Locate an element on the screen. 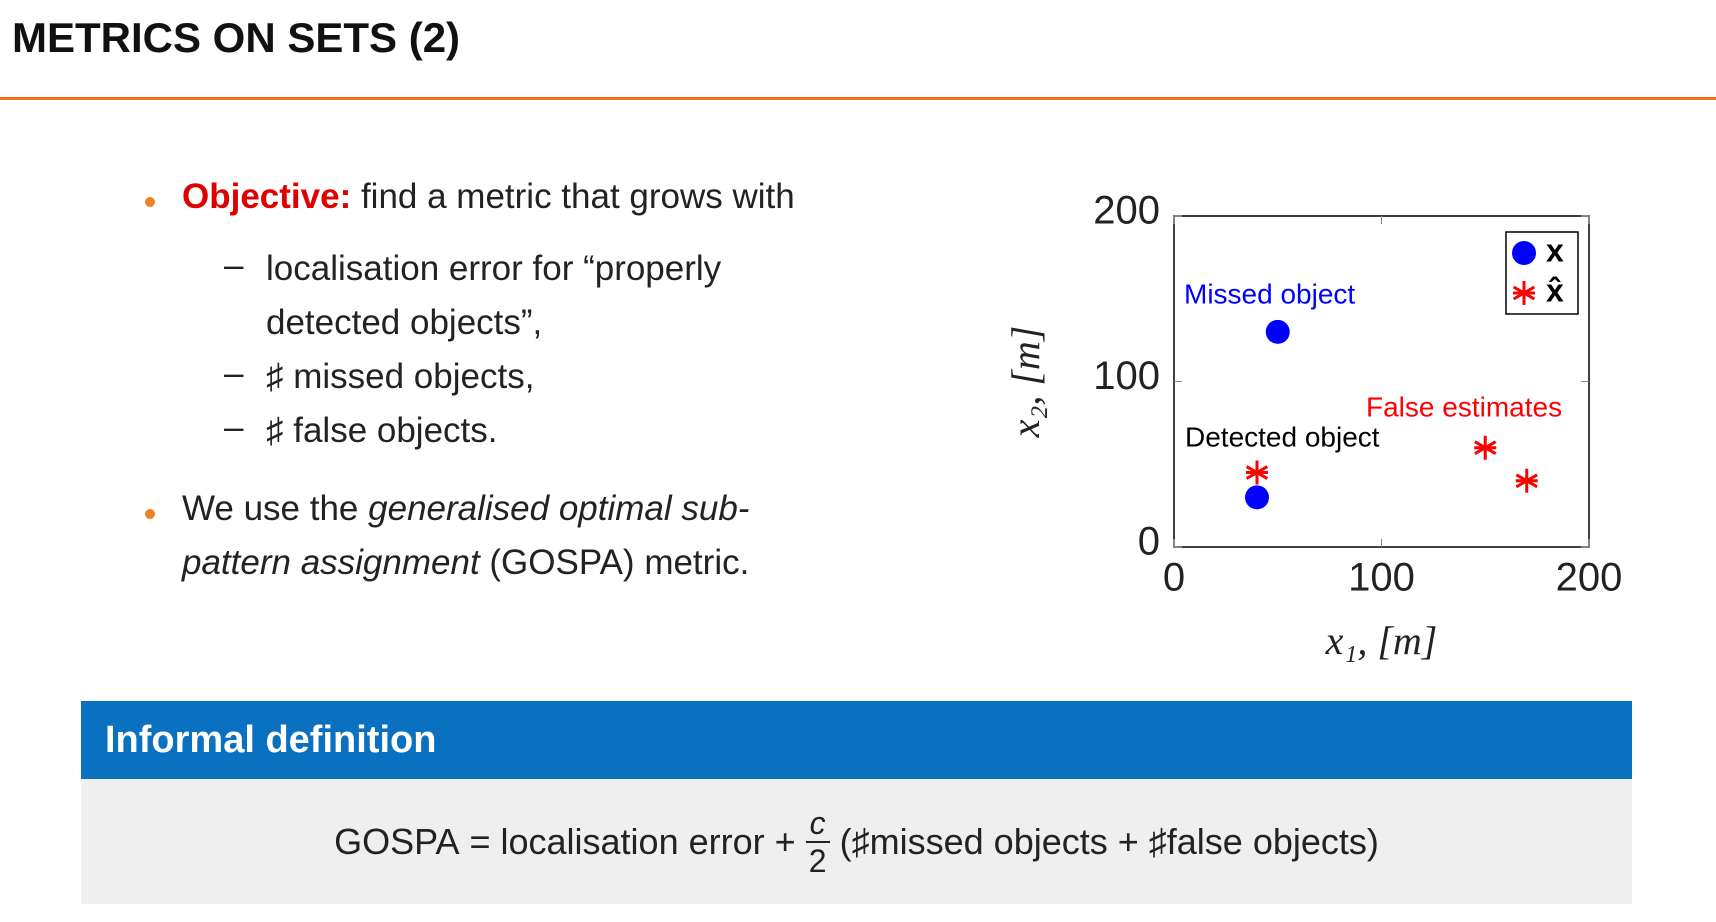  x-tick-label: 0 is located at coordinates (1174, 578).